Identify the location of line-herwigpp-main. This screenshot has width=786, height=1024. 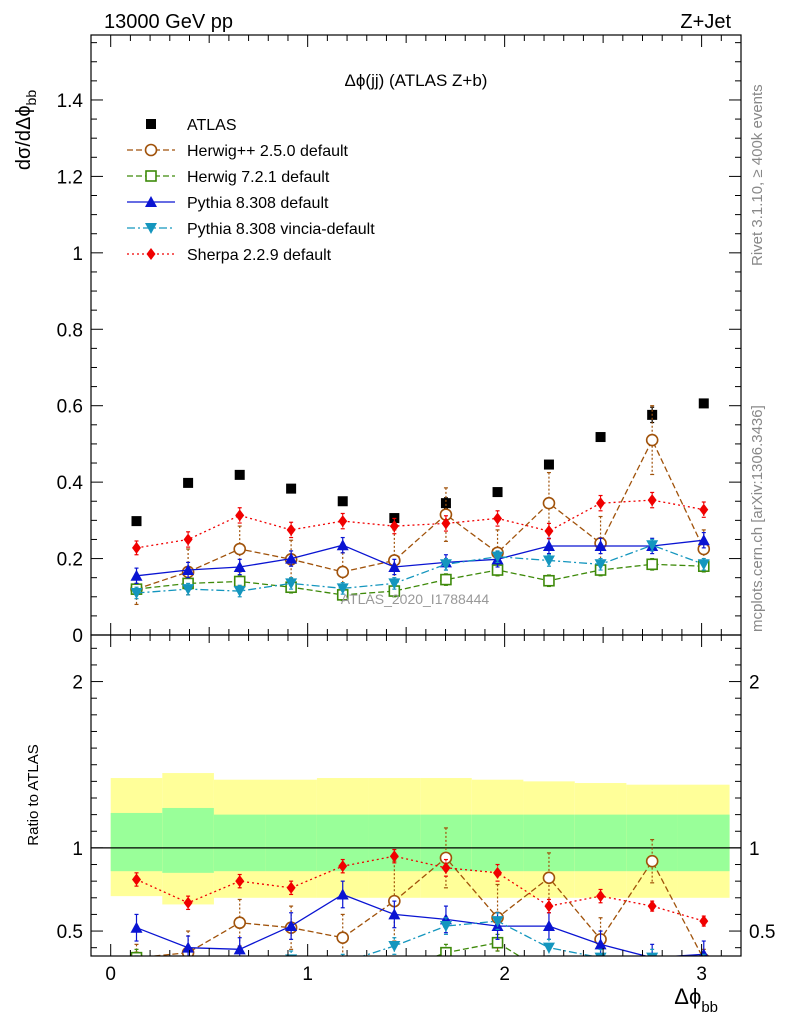
(420, 514).